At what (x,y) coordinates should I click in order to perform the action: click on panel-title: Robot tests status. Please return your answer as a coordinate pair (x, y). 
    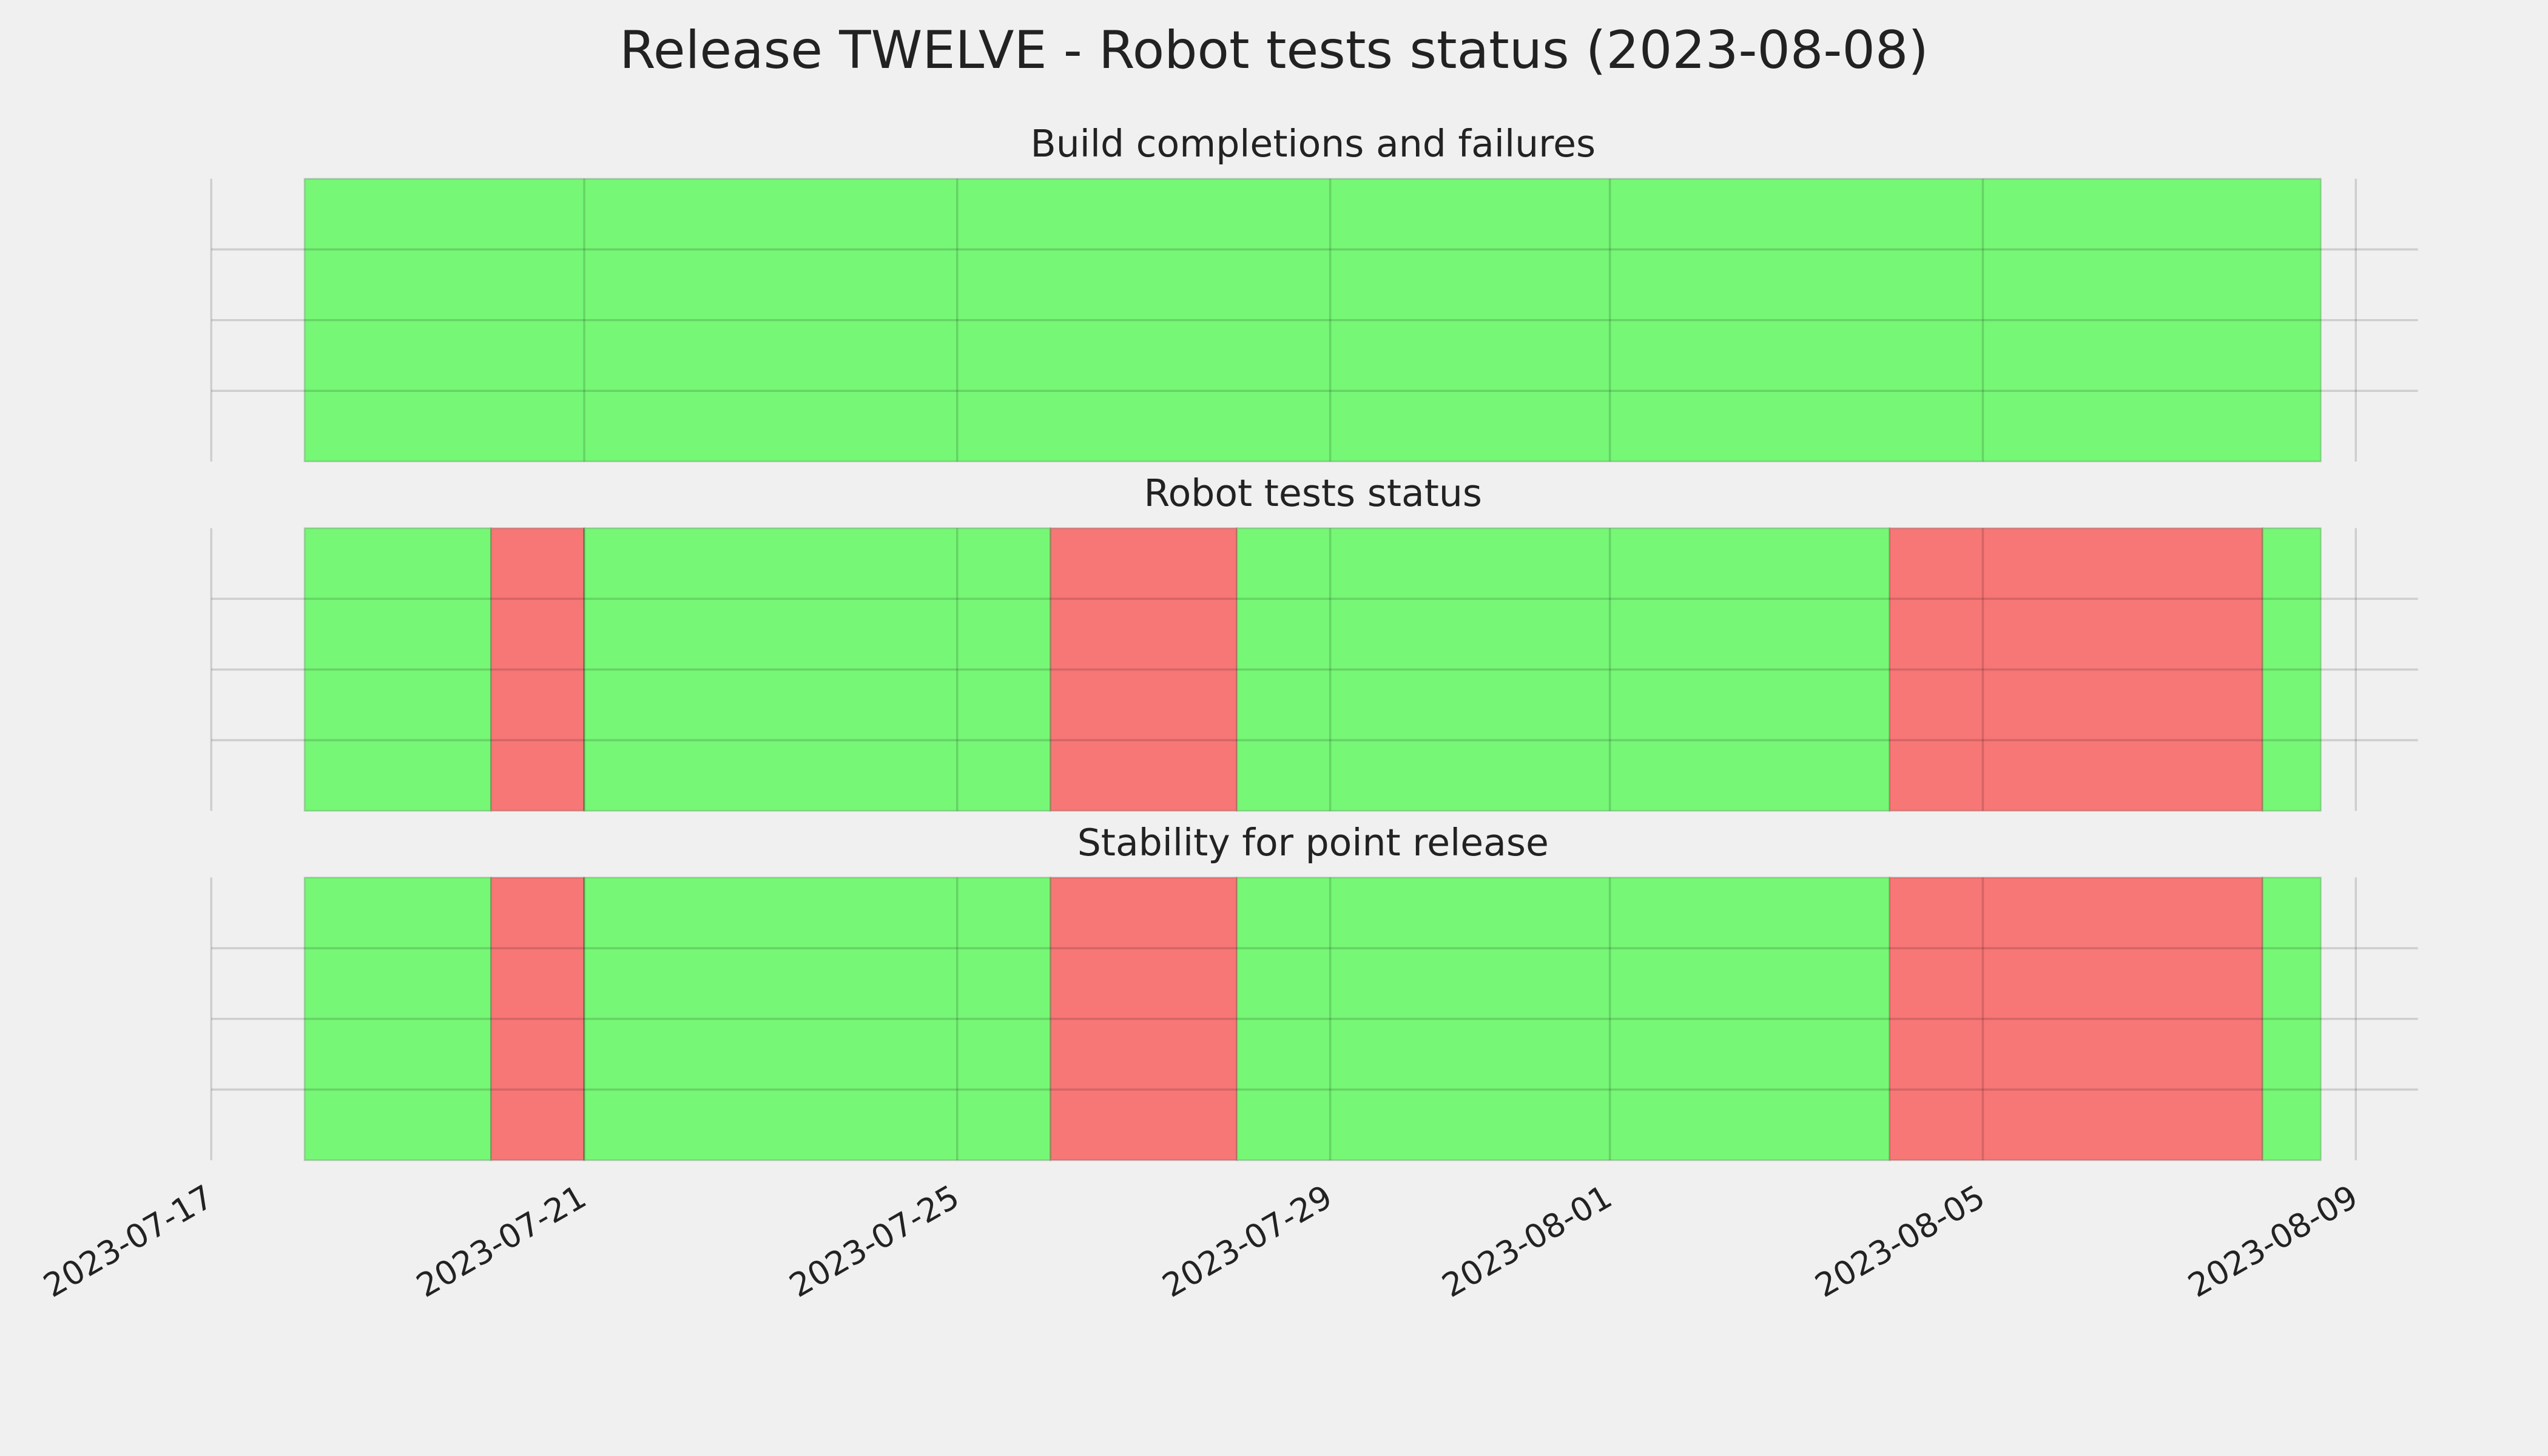
    Looking at the image, I should click on (1313, 493).